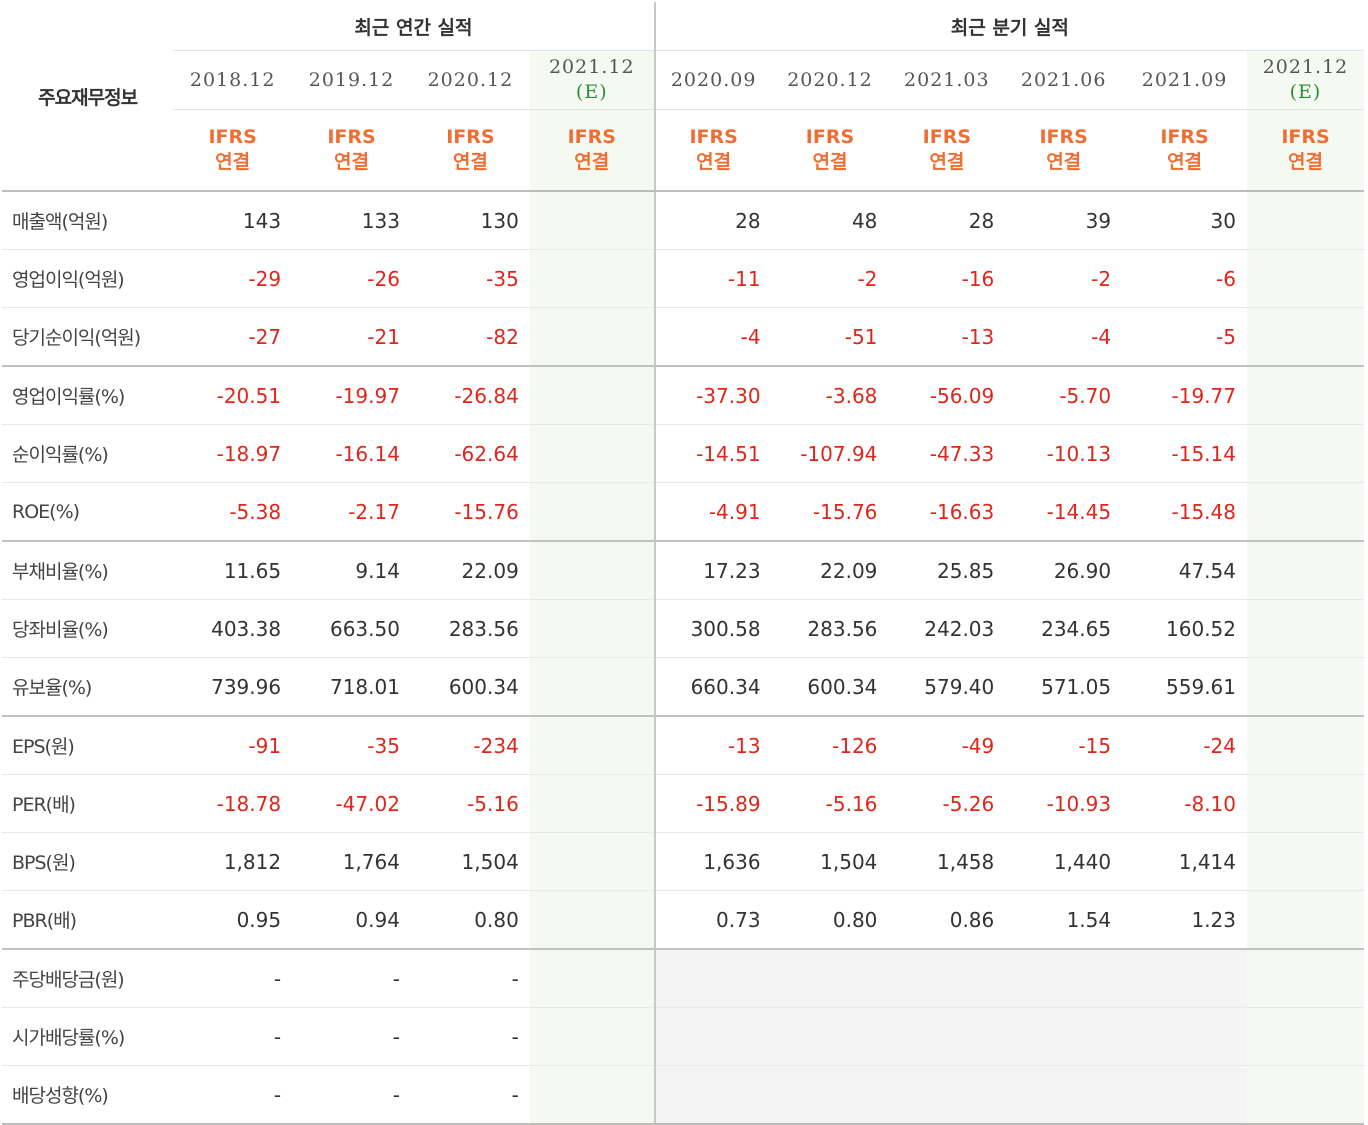 The image size is (1368, 1125). Describe the element at coordinates (712, 687) in the screenshot. I see `table-cell: 660.34` at that location.